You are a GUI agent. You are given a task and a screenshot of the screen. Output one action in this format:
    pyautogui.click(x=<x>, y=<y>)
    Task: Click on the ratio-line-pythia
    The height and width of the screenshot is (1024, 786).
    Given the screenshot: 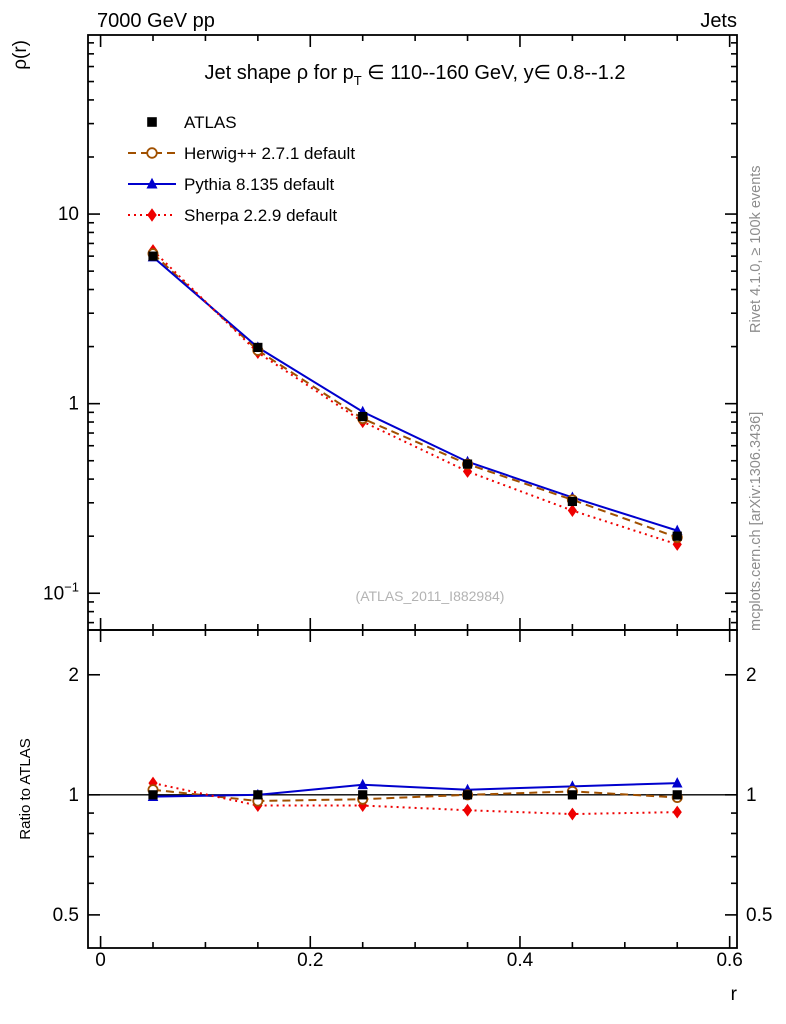 What is the action you would take?
    pyautogui.click(x=415, y=790)
    